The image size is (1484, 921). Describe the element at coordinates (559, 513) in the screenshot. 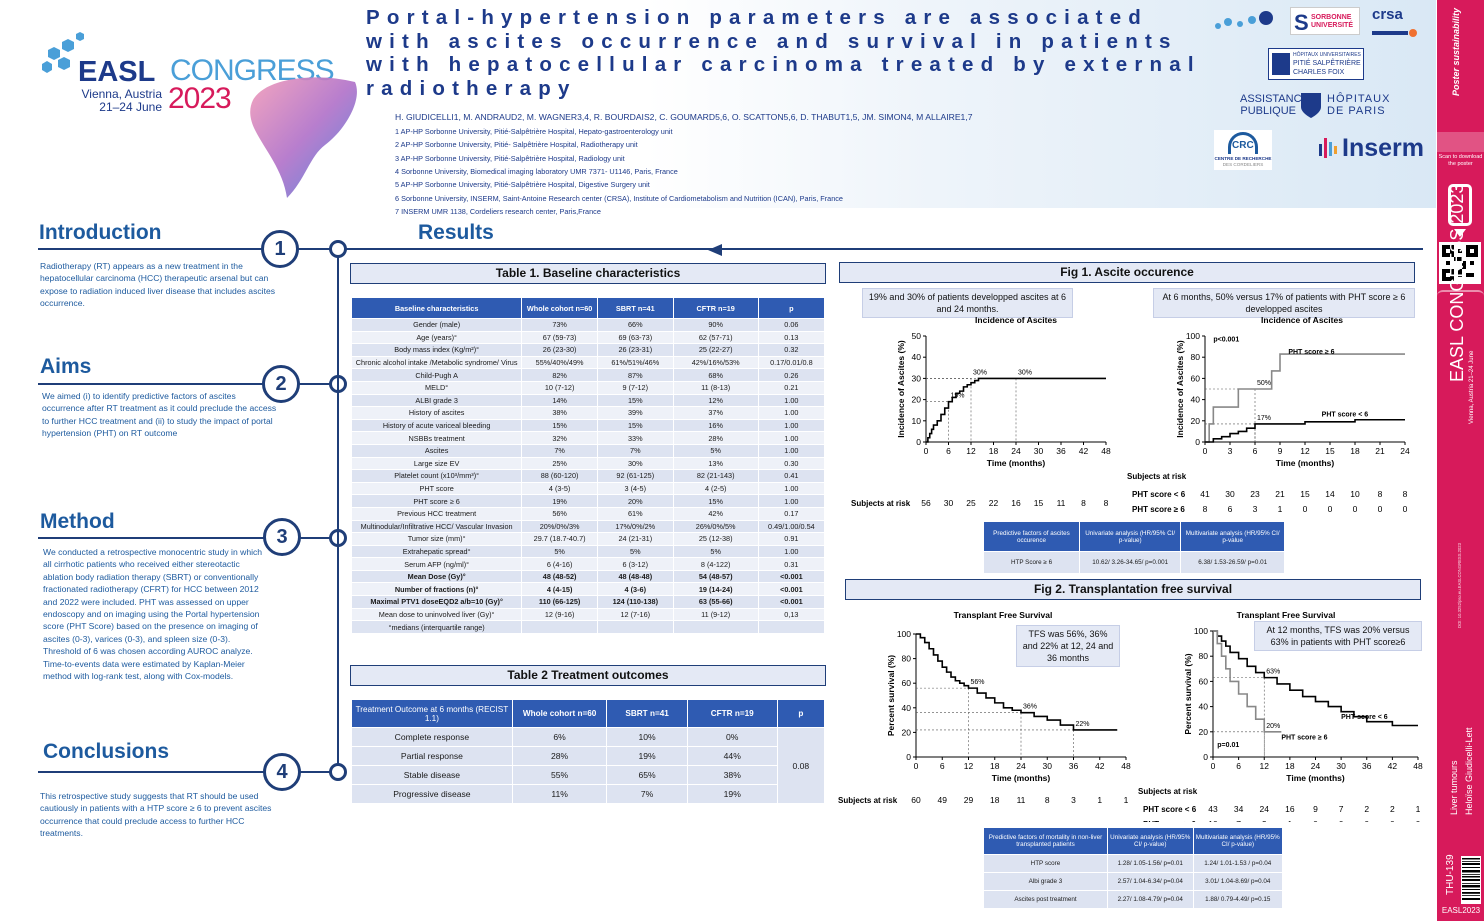

I see `table-cell: 56%` at that location.